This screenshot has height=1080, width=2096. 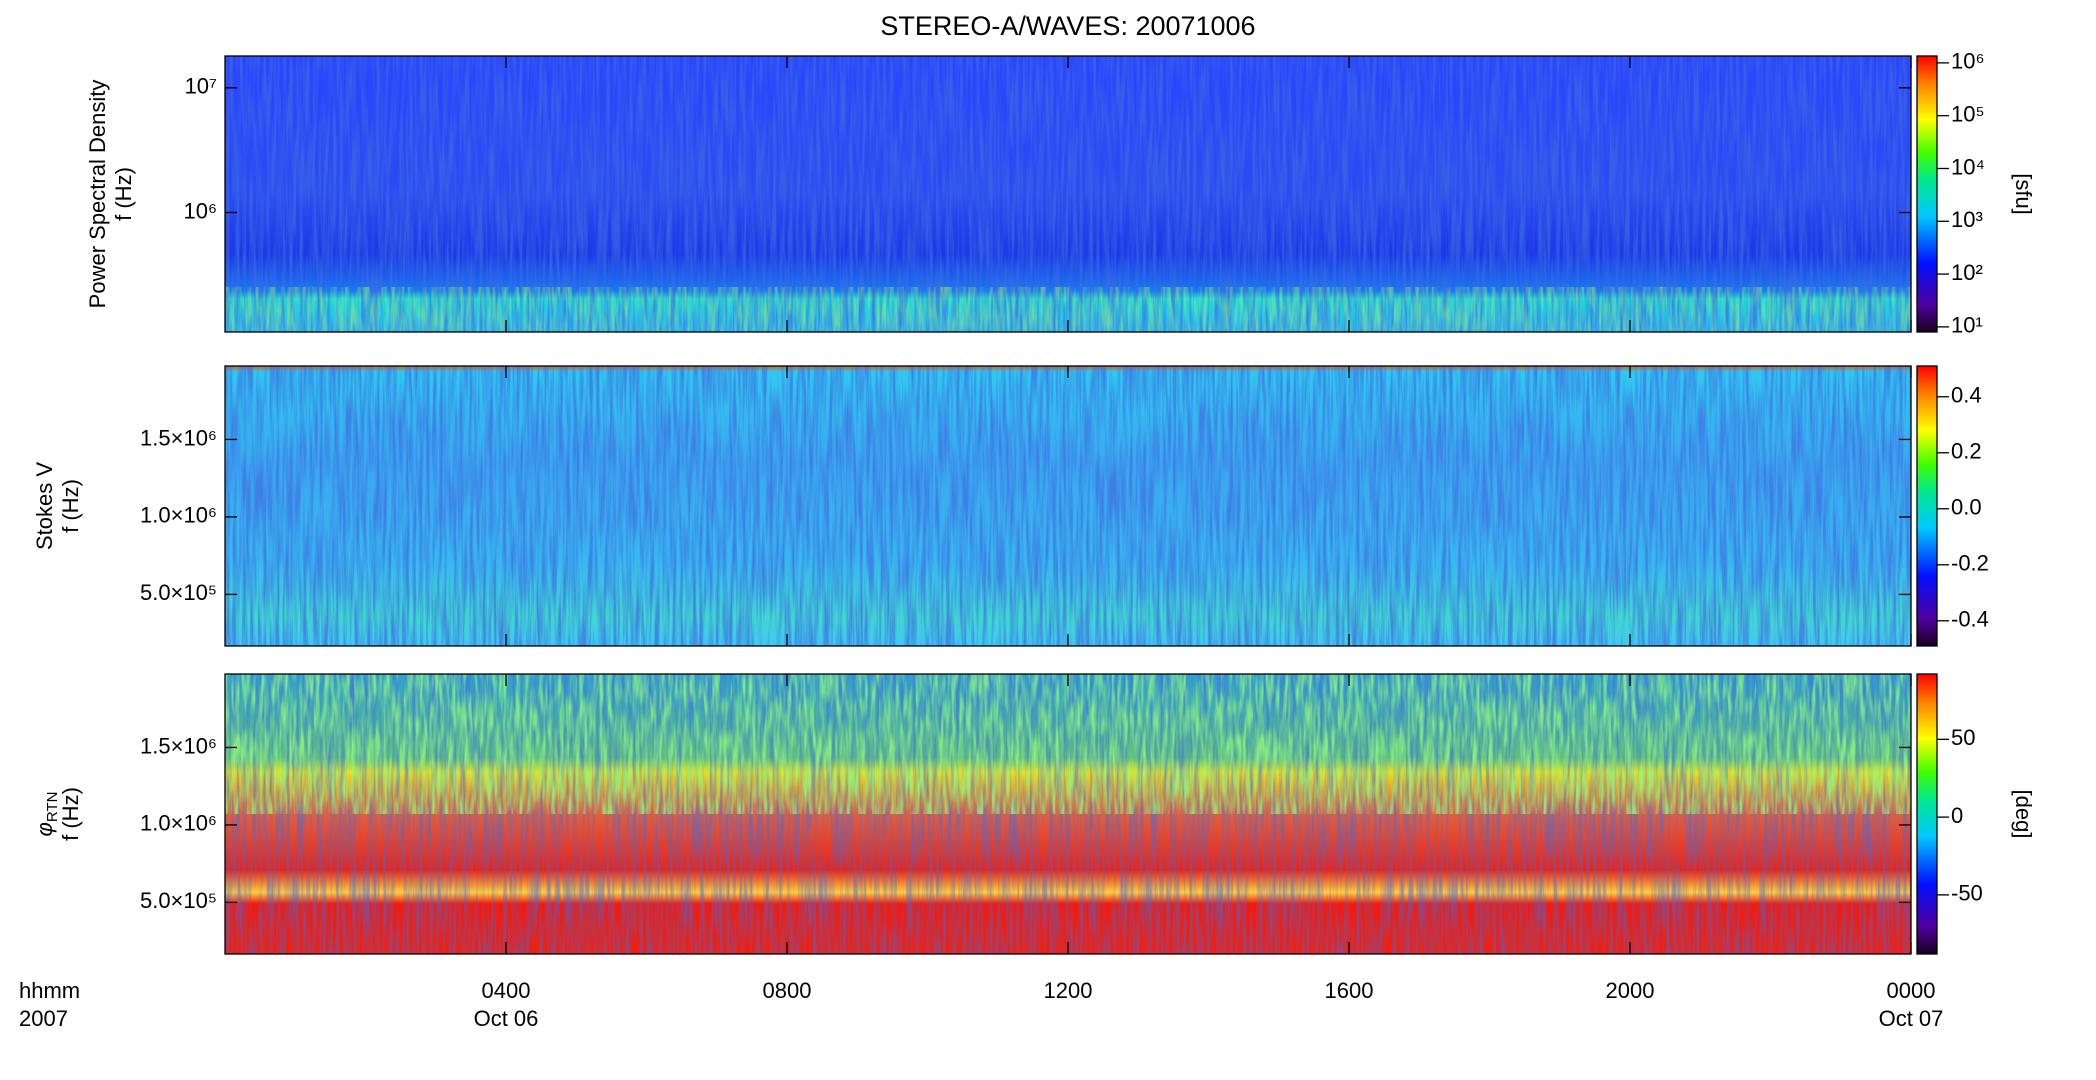 What do you see at coordinates (1968, 113) in the screenshot?
I see `colorbar-tick-label: 10⁵` at bounding box center [1968, 113].